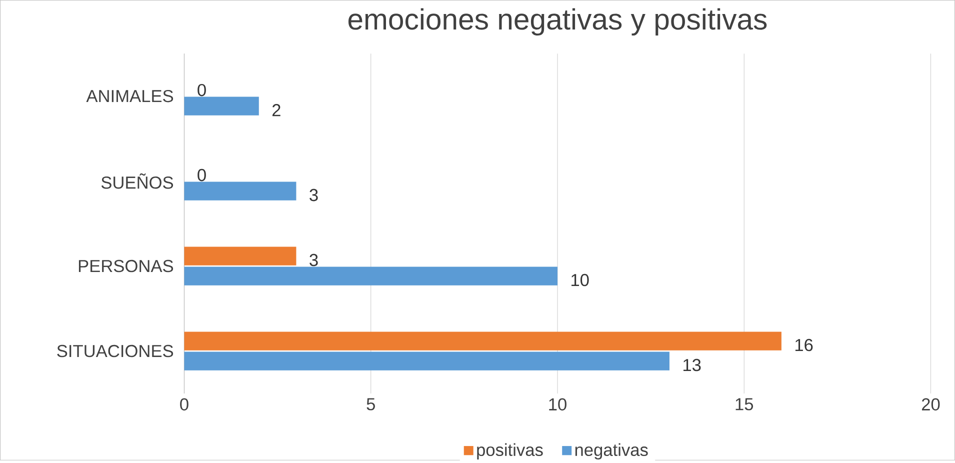 This screenshot has height=463, width=955. What do you see at coordinates (370, 404) in the screenshot?
I see `x-tick-label: 5` at bounding box center [370, 404].